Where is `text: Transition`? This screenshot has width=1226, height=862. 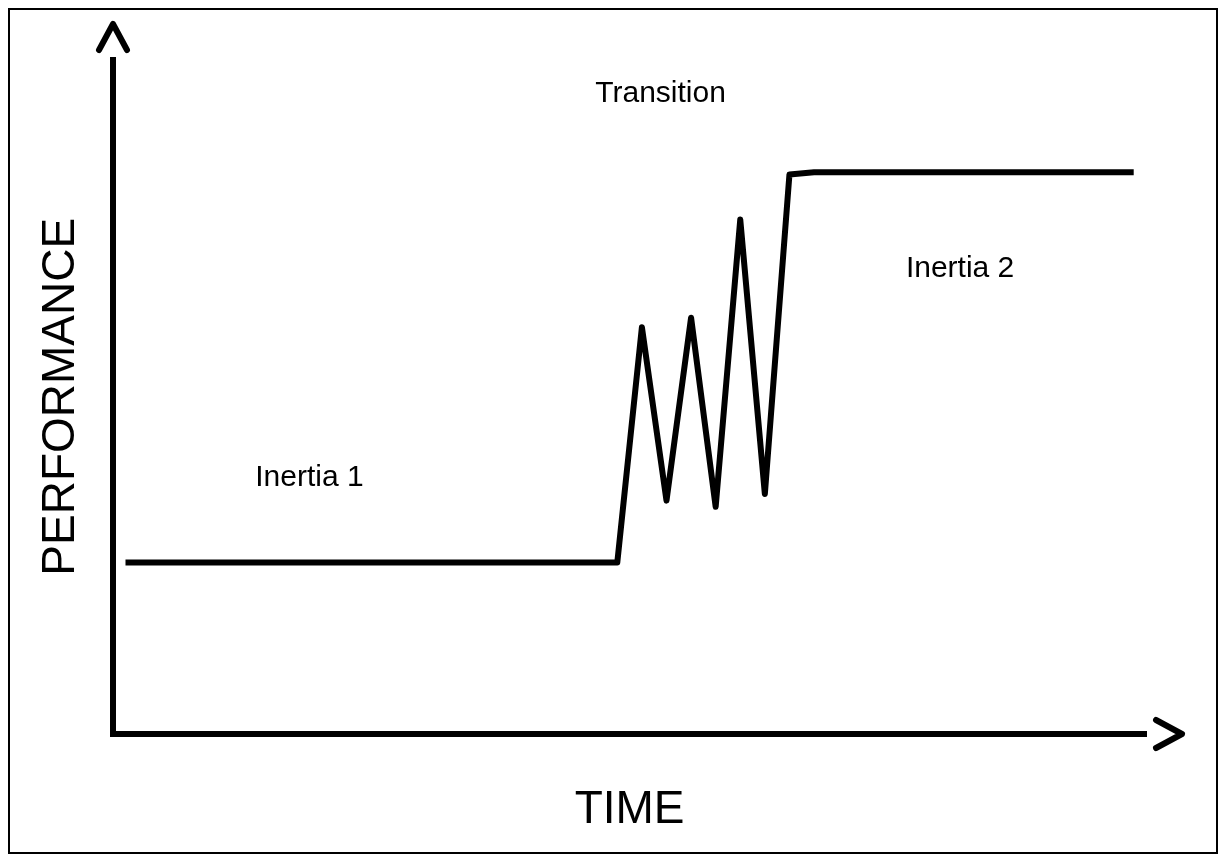
text: Transition is located at coordinates (660, 91).